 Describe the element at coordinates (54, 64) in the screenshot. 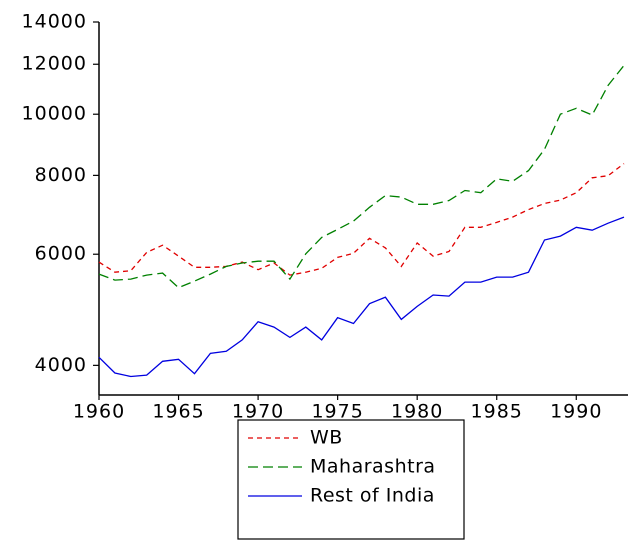

I see `y-tick-label: 12000` at that location.